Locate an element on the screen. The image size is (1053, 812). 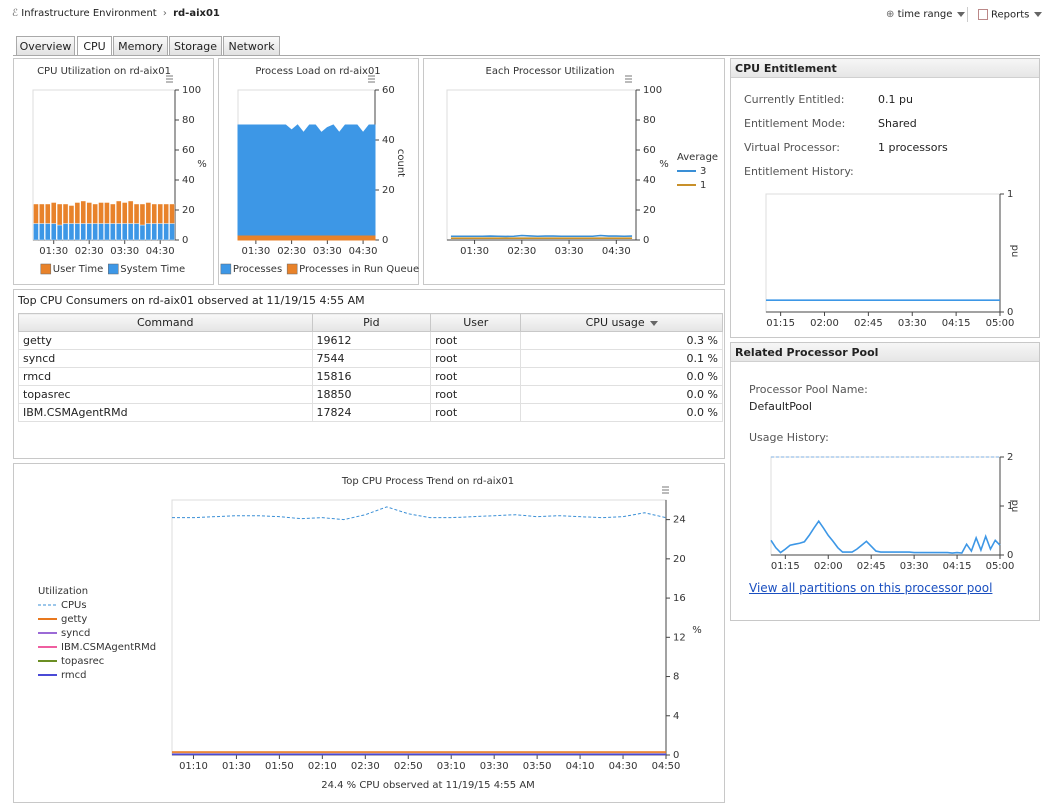
table-cell: IBM.CSMAgentRMd is located at coordinates (165, 412).